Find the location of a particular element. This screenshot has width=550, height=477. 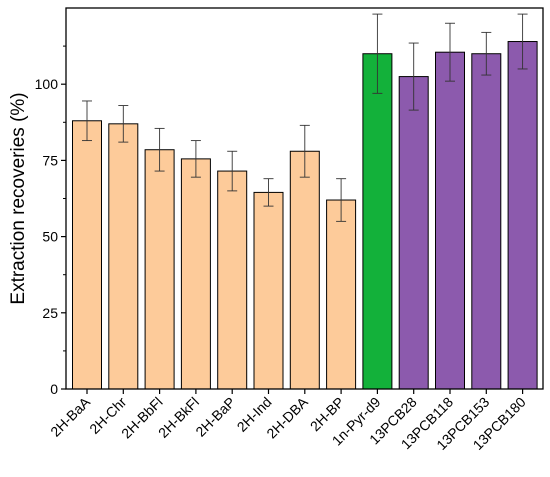

bar-1n-Pyr-d9 is located at coordinates (377, 221).